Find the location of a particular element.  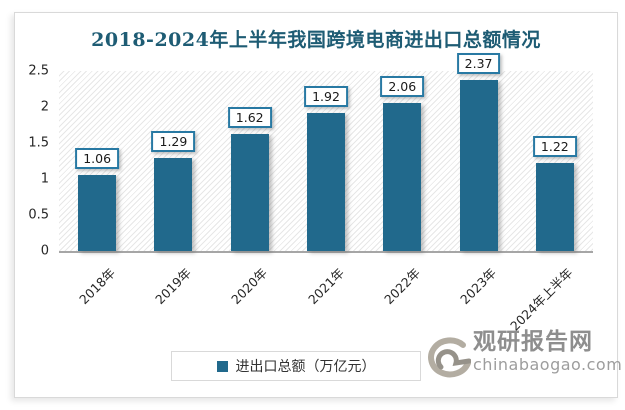

bar-2021年 is located at coordinates (326, 182).